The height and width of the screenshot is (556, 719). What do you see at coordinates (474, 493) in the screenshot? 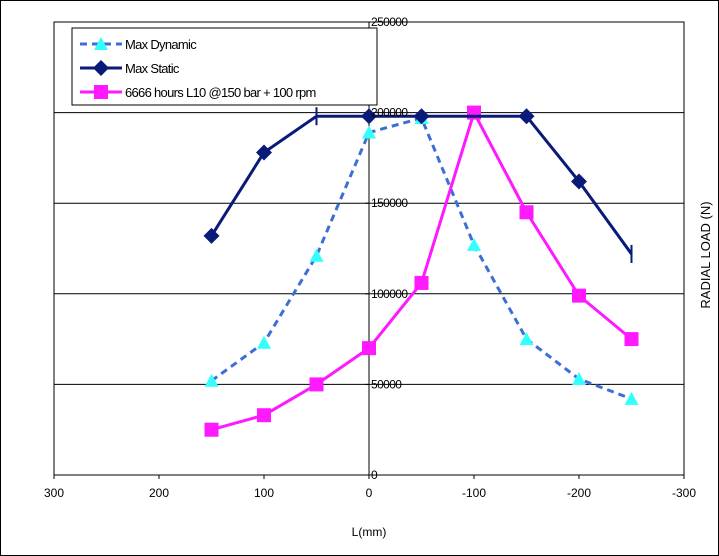
I see `x-tick-label: -100` at bounding box center [474, 493].